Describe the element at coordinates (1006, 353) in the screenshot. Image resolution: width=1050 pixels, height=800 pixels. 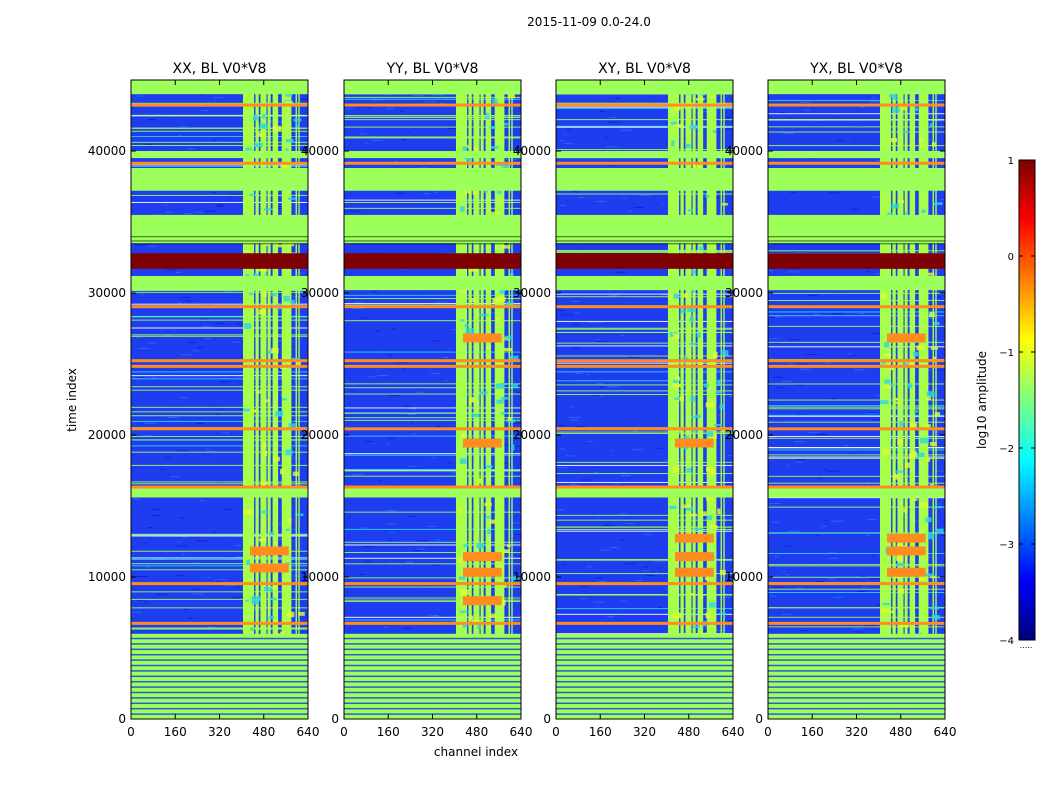
I see `colorbar-tick-label: −1` at that location.